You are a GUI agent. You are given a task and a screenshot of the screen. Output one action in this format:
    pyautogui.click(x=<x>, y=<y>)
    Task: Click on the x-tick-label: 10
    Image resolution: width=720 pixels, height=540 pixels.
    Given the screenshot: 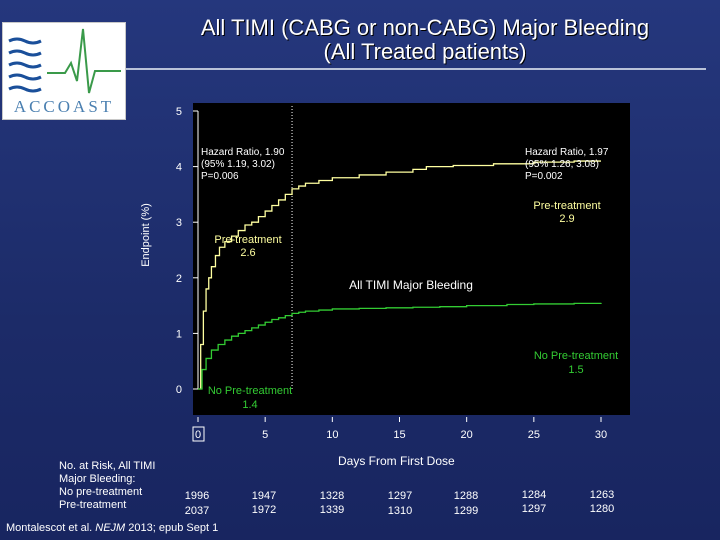 What is the action you would take?
    pyautogui.click(x=332, y=435)
    